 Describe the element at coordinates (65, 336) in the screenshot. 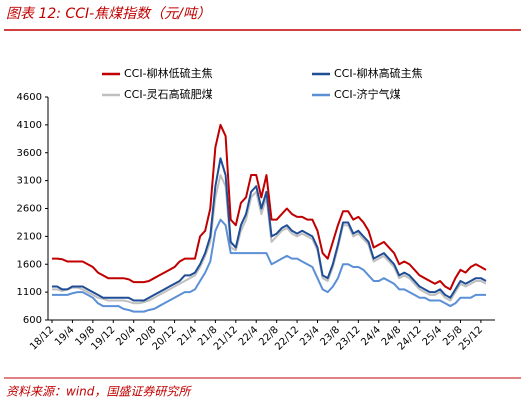

I see `x-tick-label: 19/4` at that location.